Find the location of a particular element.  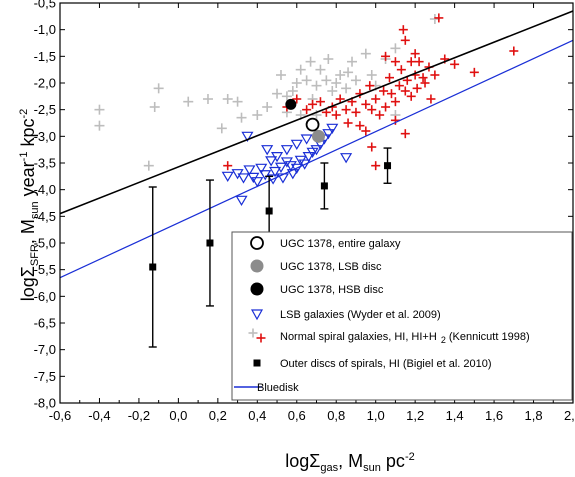

legend-label-text2: (Kennicutt 1998) is located at coordinates (488, 337).